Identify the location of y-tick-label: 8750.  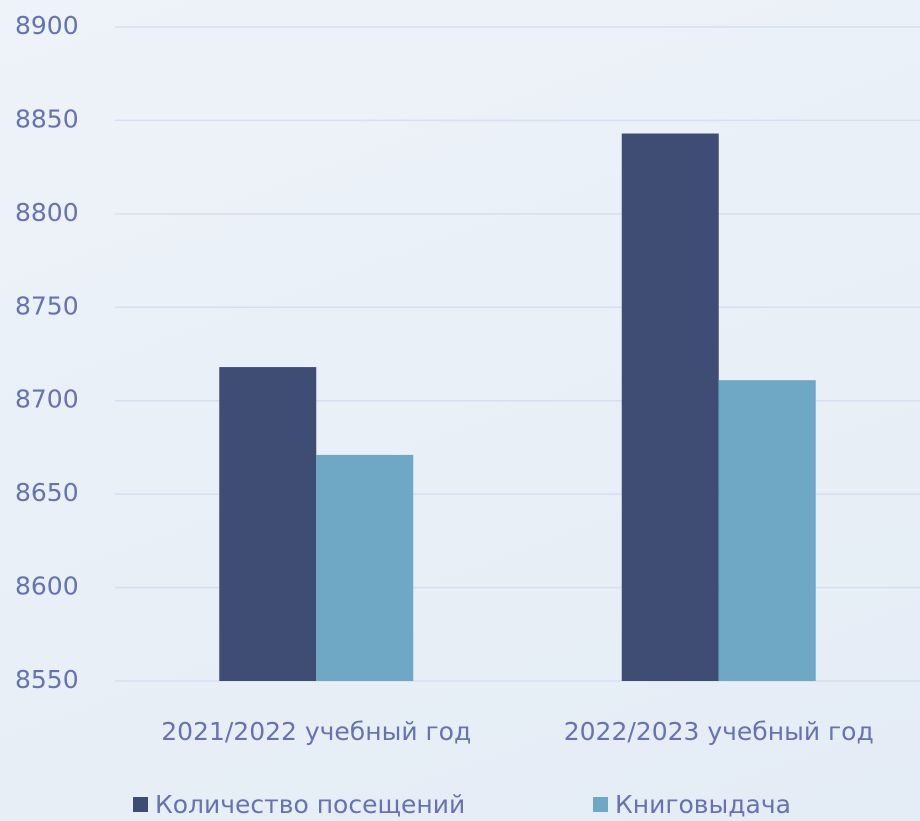
(47, 305).